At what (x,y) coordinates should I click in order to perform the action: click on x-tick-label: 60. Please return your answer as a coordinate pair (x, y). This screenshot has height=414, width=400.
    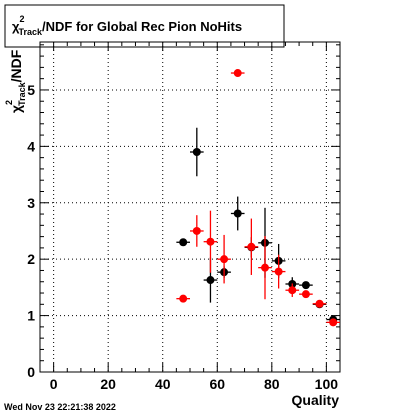
    Looking at the image, I should click on (217, 384).